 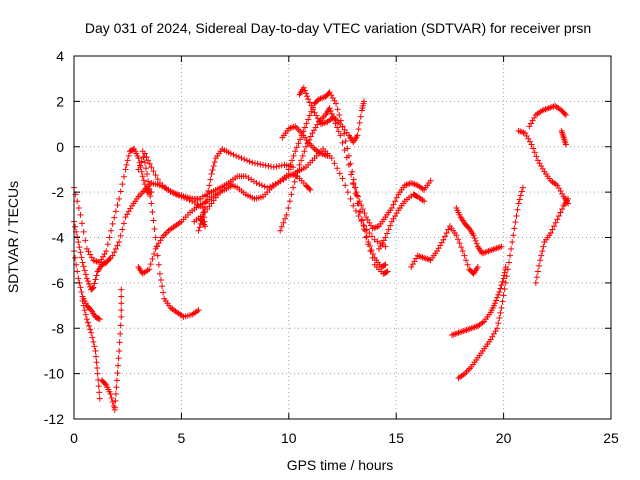 What do you see at coordinates (58, 328) in the screenshot?
I see `y-tick-label: -8` at bounding box center [58, 328].